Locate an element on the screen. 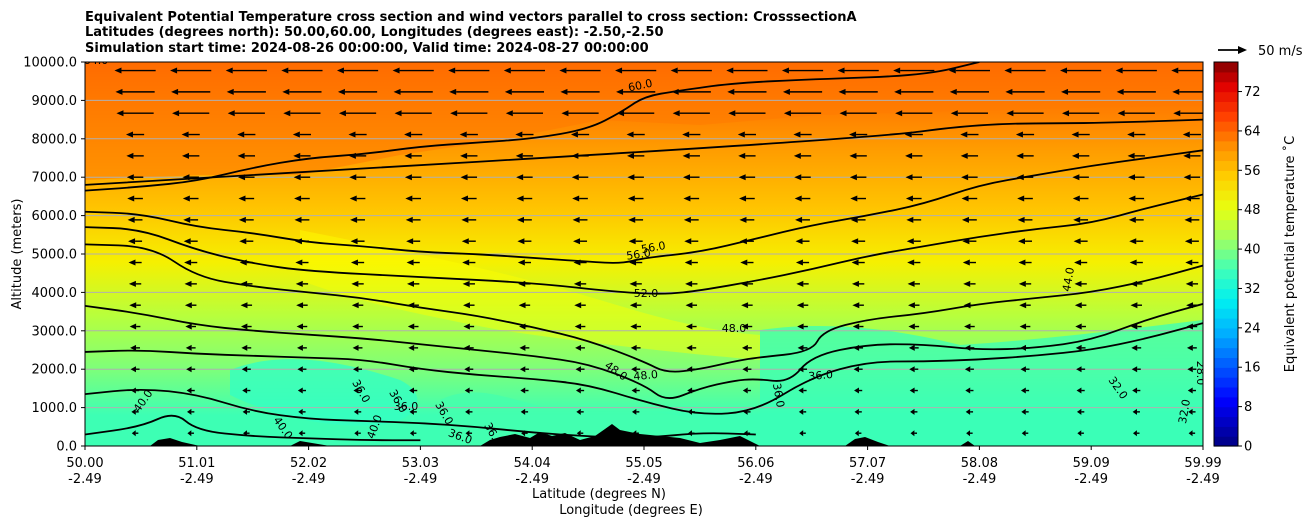 The image size is (1308, 526). quiver-key: 50 m/s is located at coordinates (1260, 51).